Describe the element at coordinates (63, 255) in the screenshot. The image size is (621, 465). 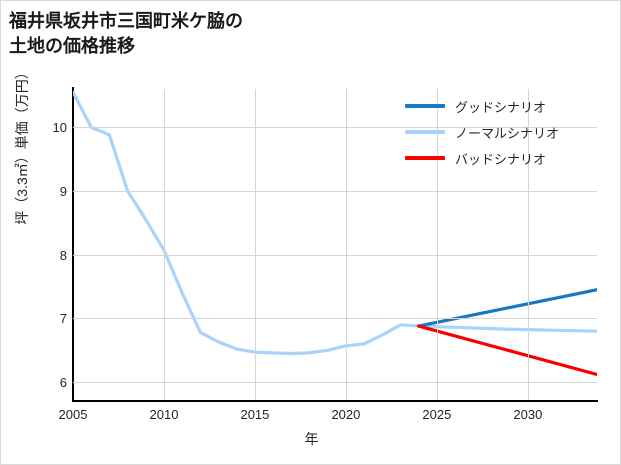
I see `y-tick-label: 8` at that location.